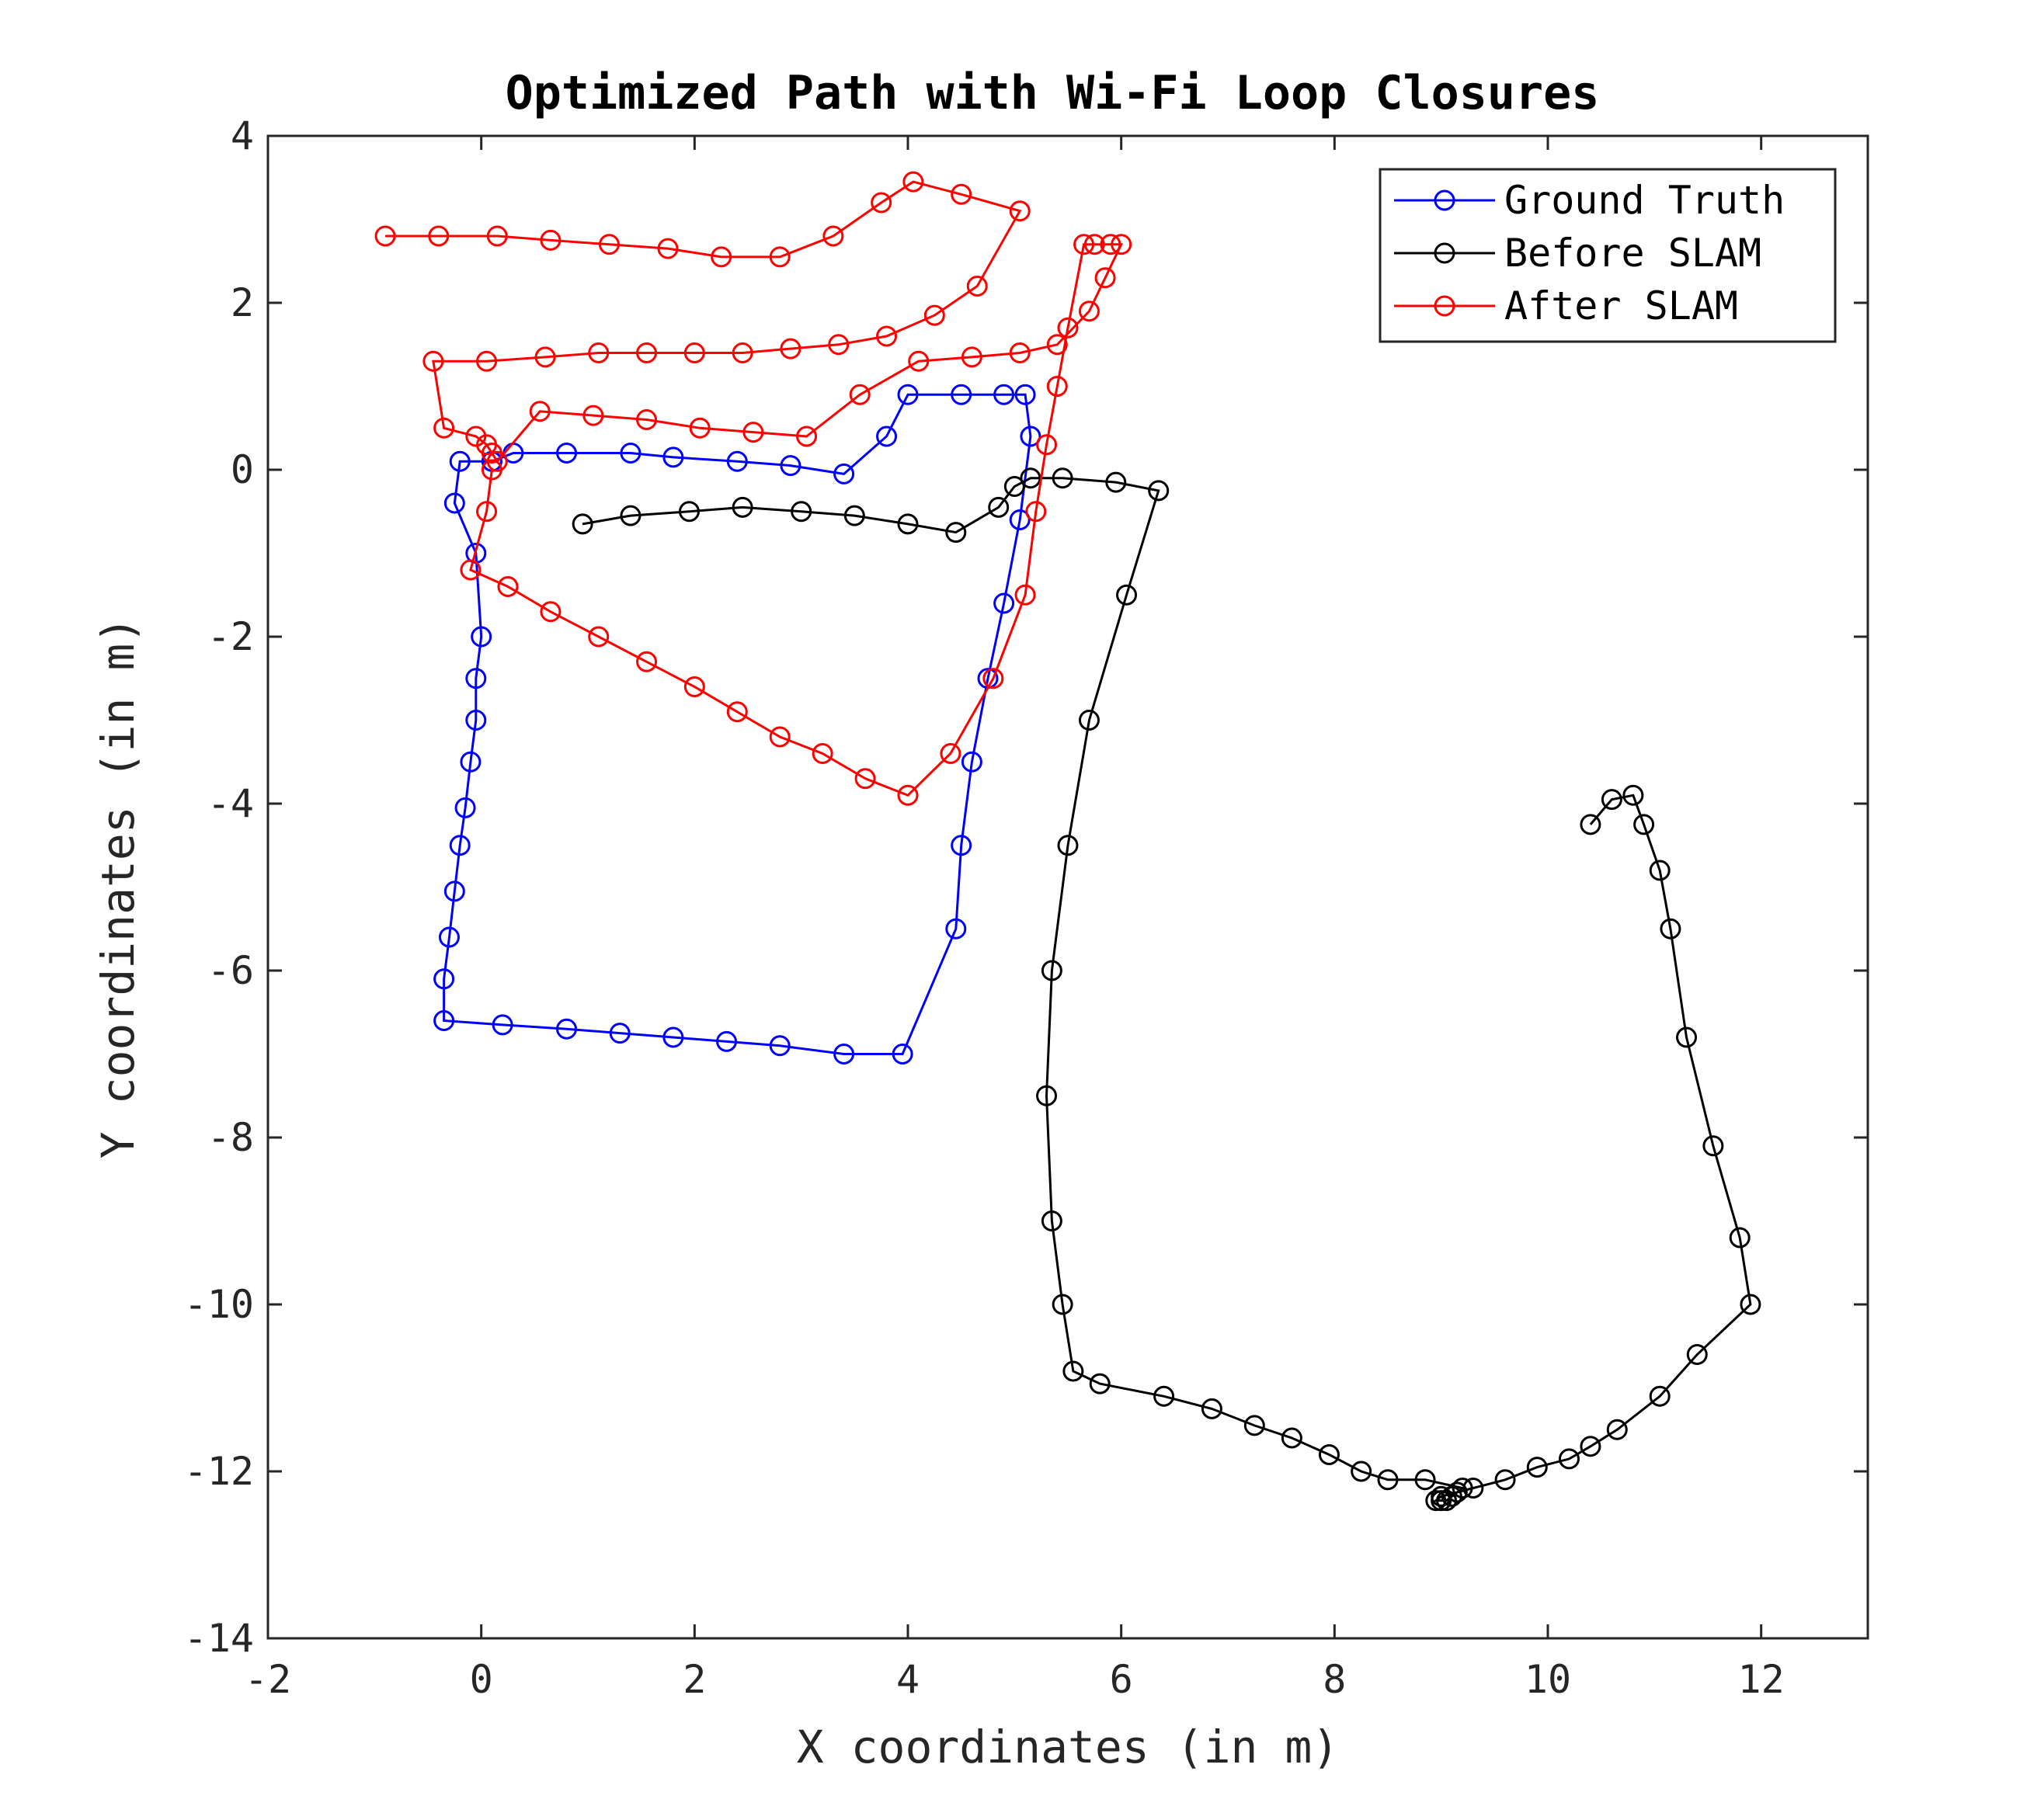 The width and height of the screenshot is (2041, 1820). What do you see at coordinates (694, 1680) in the screenshot?
I see `x-tick-label: 2` at bounding box center [694, 1680].